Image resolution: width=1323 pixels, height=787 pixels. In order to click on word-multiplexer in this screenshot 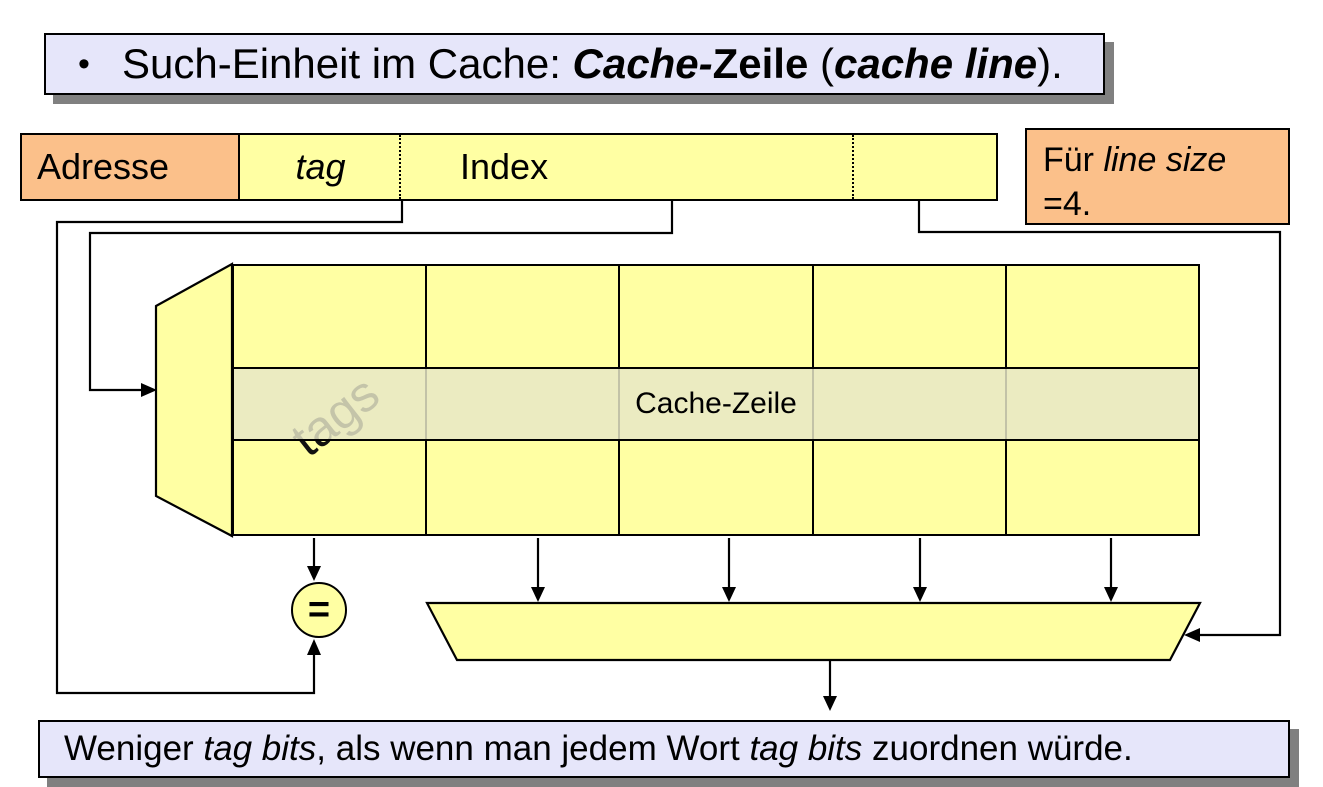, I will do `click(813, 631)`.